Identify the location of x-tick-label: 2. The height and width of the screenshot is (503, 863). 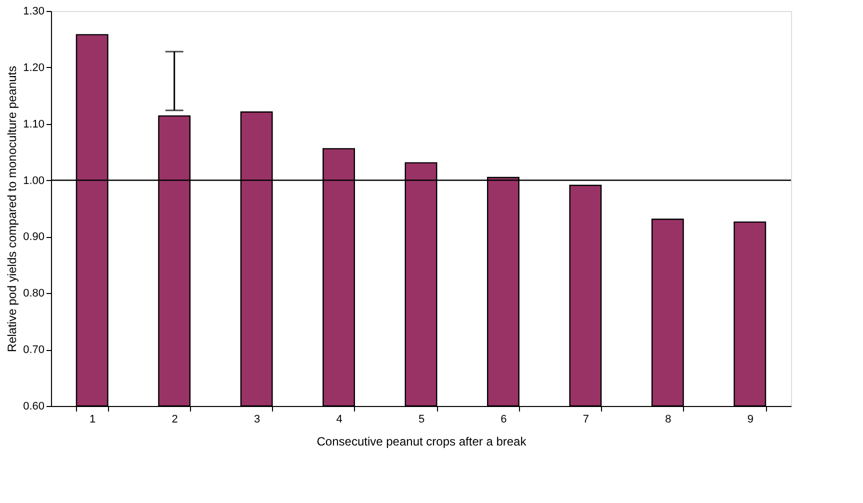
(175, 420).